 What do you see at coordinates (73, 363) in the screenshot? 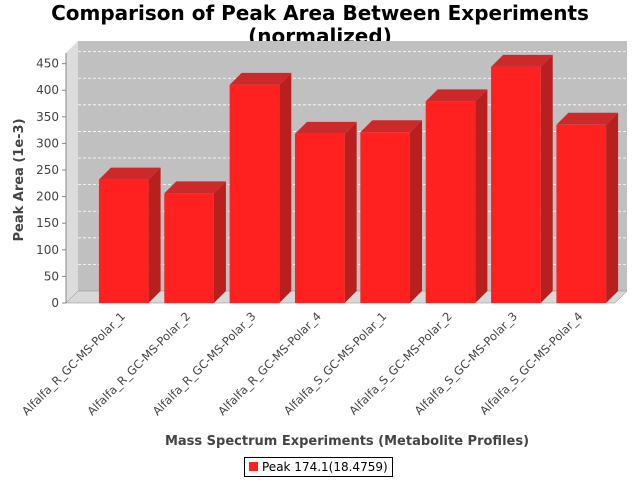
I see `x-tick-label: Alfalfa_R_GC-MS-Polar_1` at bounding box center [73, 363].